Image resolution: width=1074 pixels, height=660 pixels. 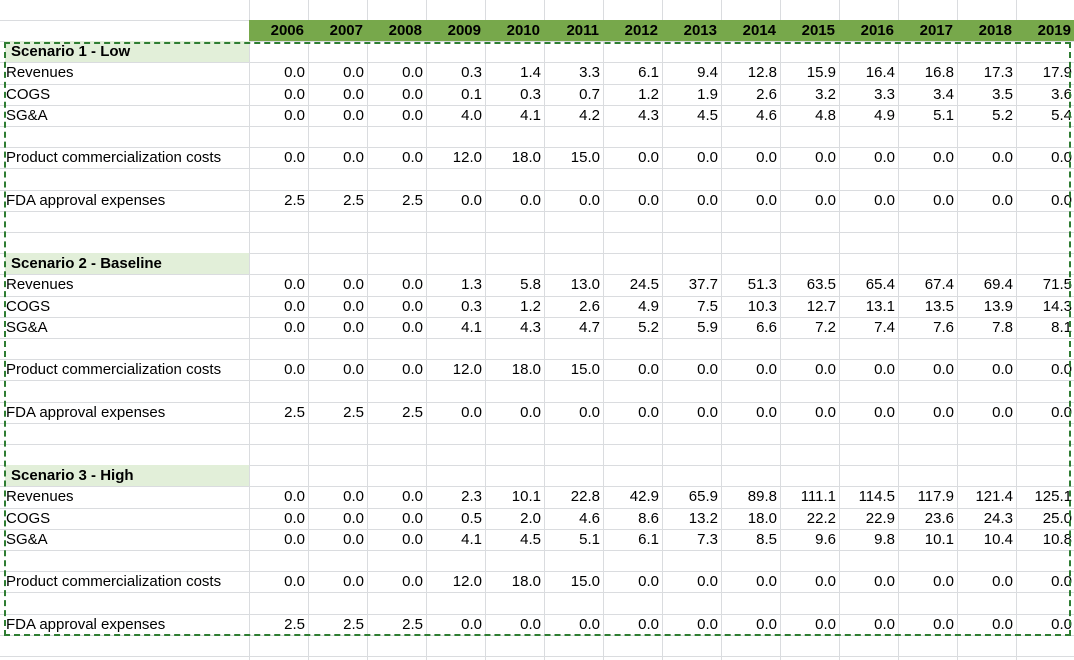 What do you see at coordinates (707, 94) in the screenshot?
I see `value-cell: 1.9` at bounding box center [707, 94].